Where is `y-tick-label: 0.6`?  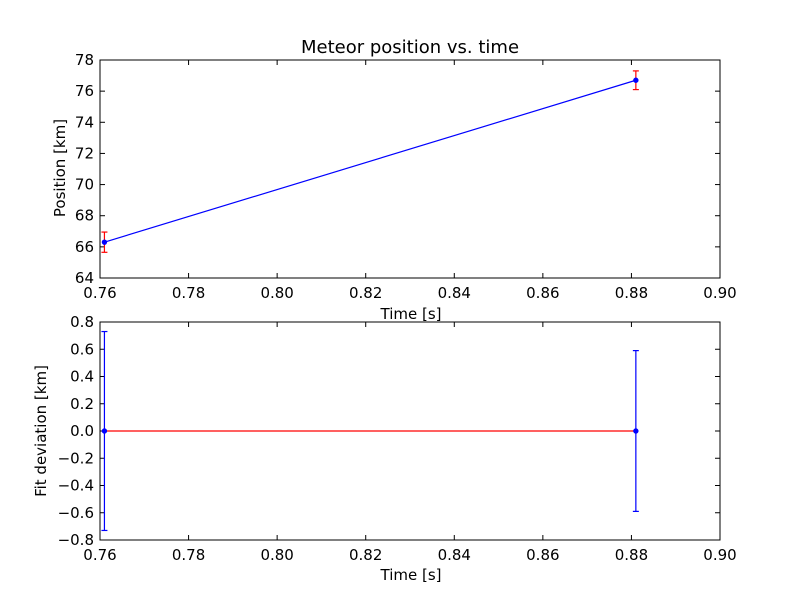
y-tick-label: 0.6 is located at coordinates (82, 349).